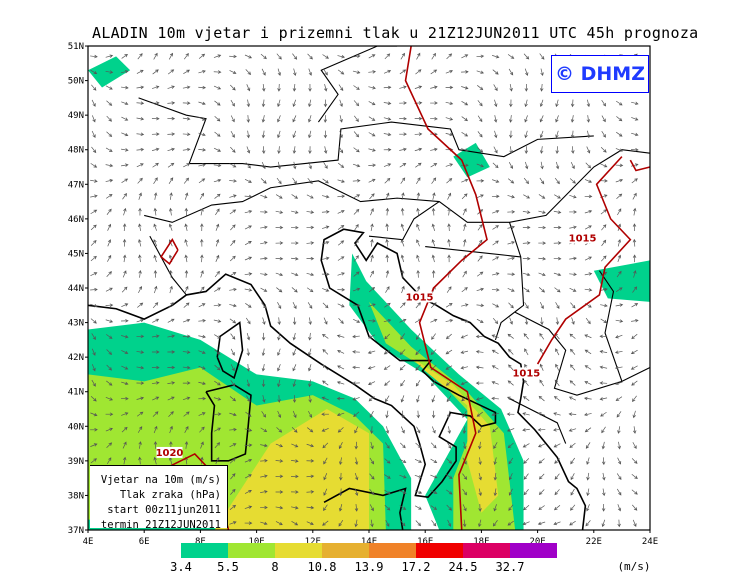 Image resolution: width=740 pixels, height=582 pixels. Describe the element at coordinates (200, 542) in the screenshot. I see `lon-label: 8E` at that location.